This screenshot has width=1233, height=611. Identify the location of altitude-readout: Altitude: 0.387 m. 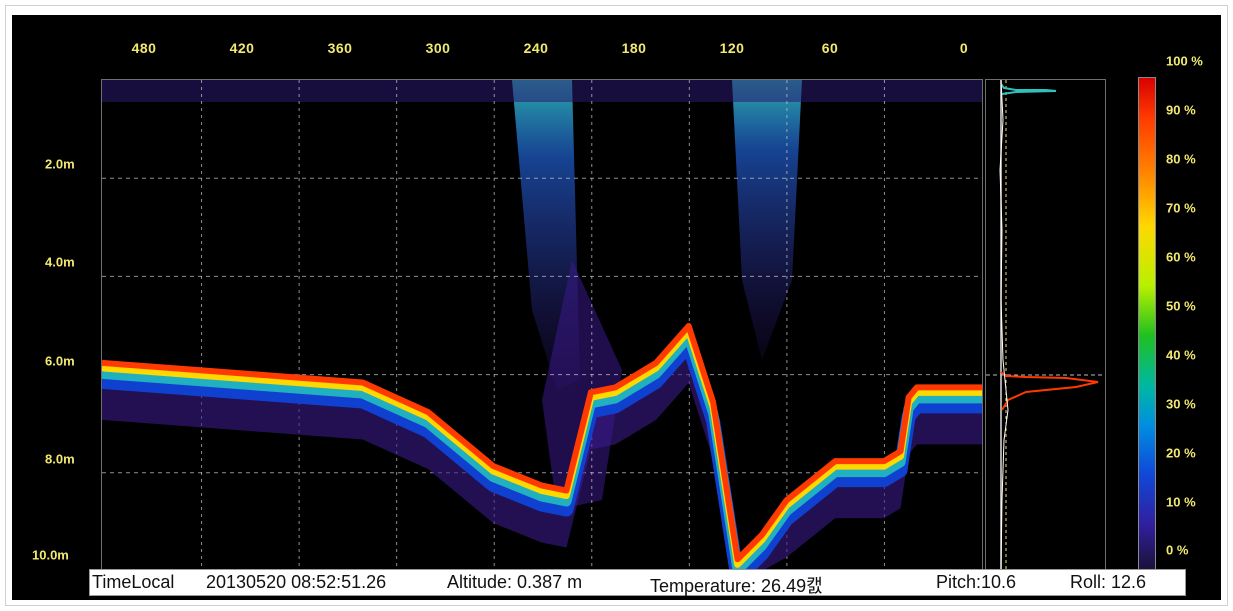
(515, 582).